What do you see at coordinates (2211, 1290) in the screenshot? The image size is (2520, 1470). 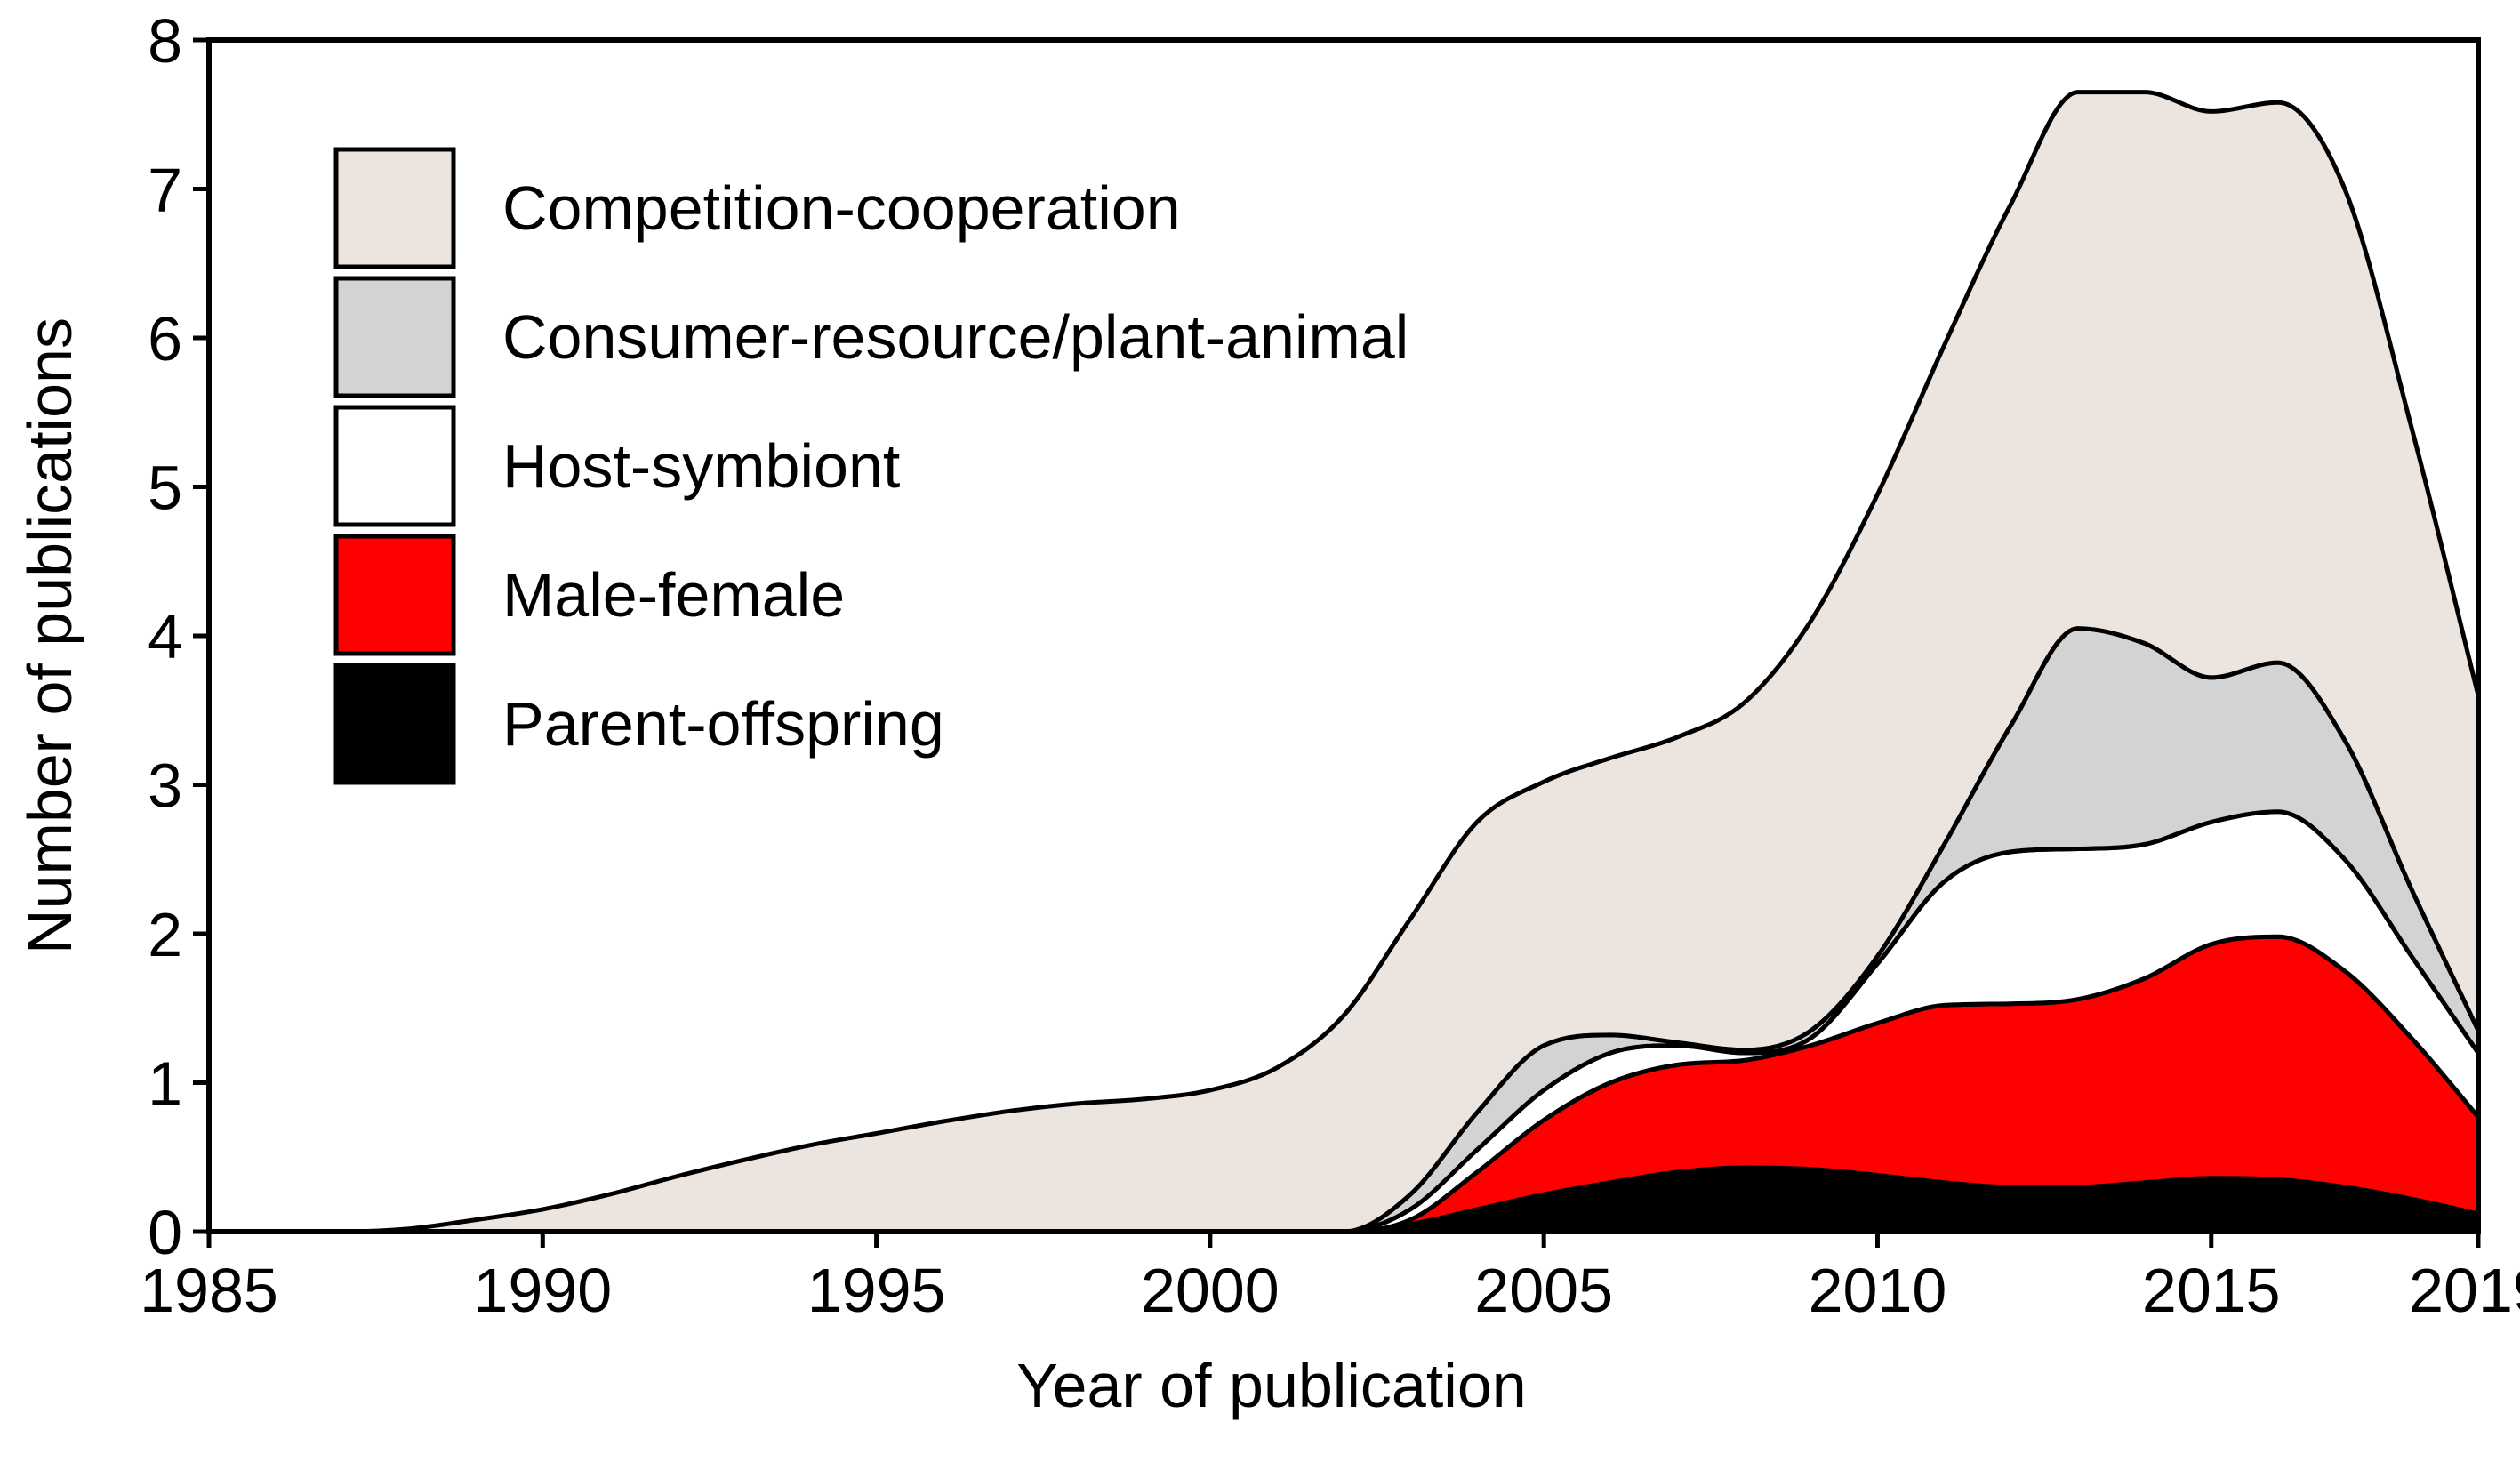 I see `x-tick-label: 2015` at bounding box center [2211, 1290].